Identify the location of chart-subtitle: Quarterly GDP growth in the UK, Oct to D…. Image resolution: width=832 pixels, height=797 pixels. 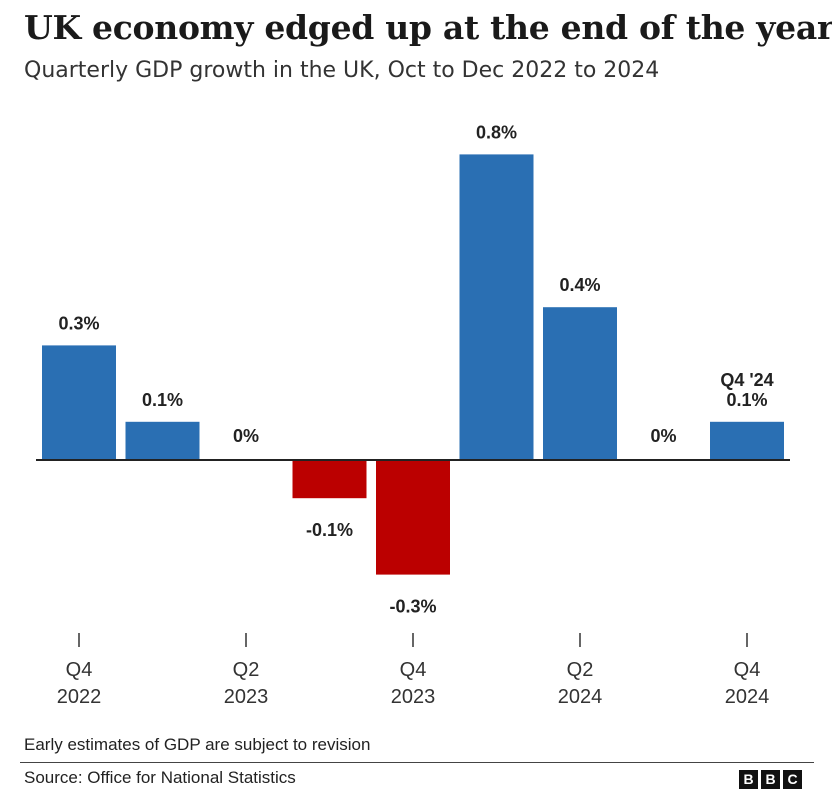
(342, 70).